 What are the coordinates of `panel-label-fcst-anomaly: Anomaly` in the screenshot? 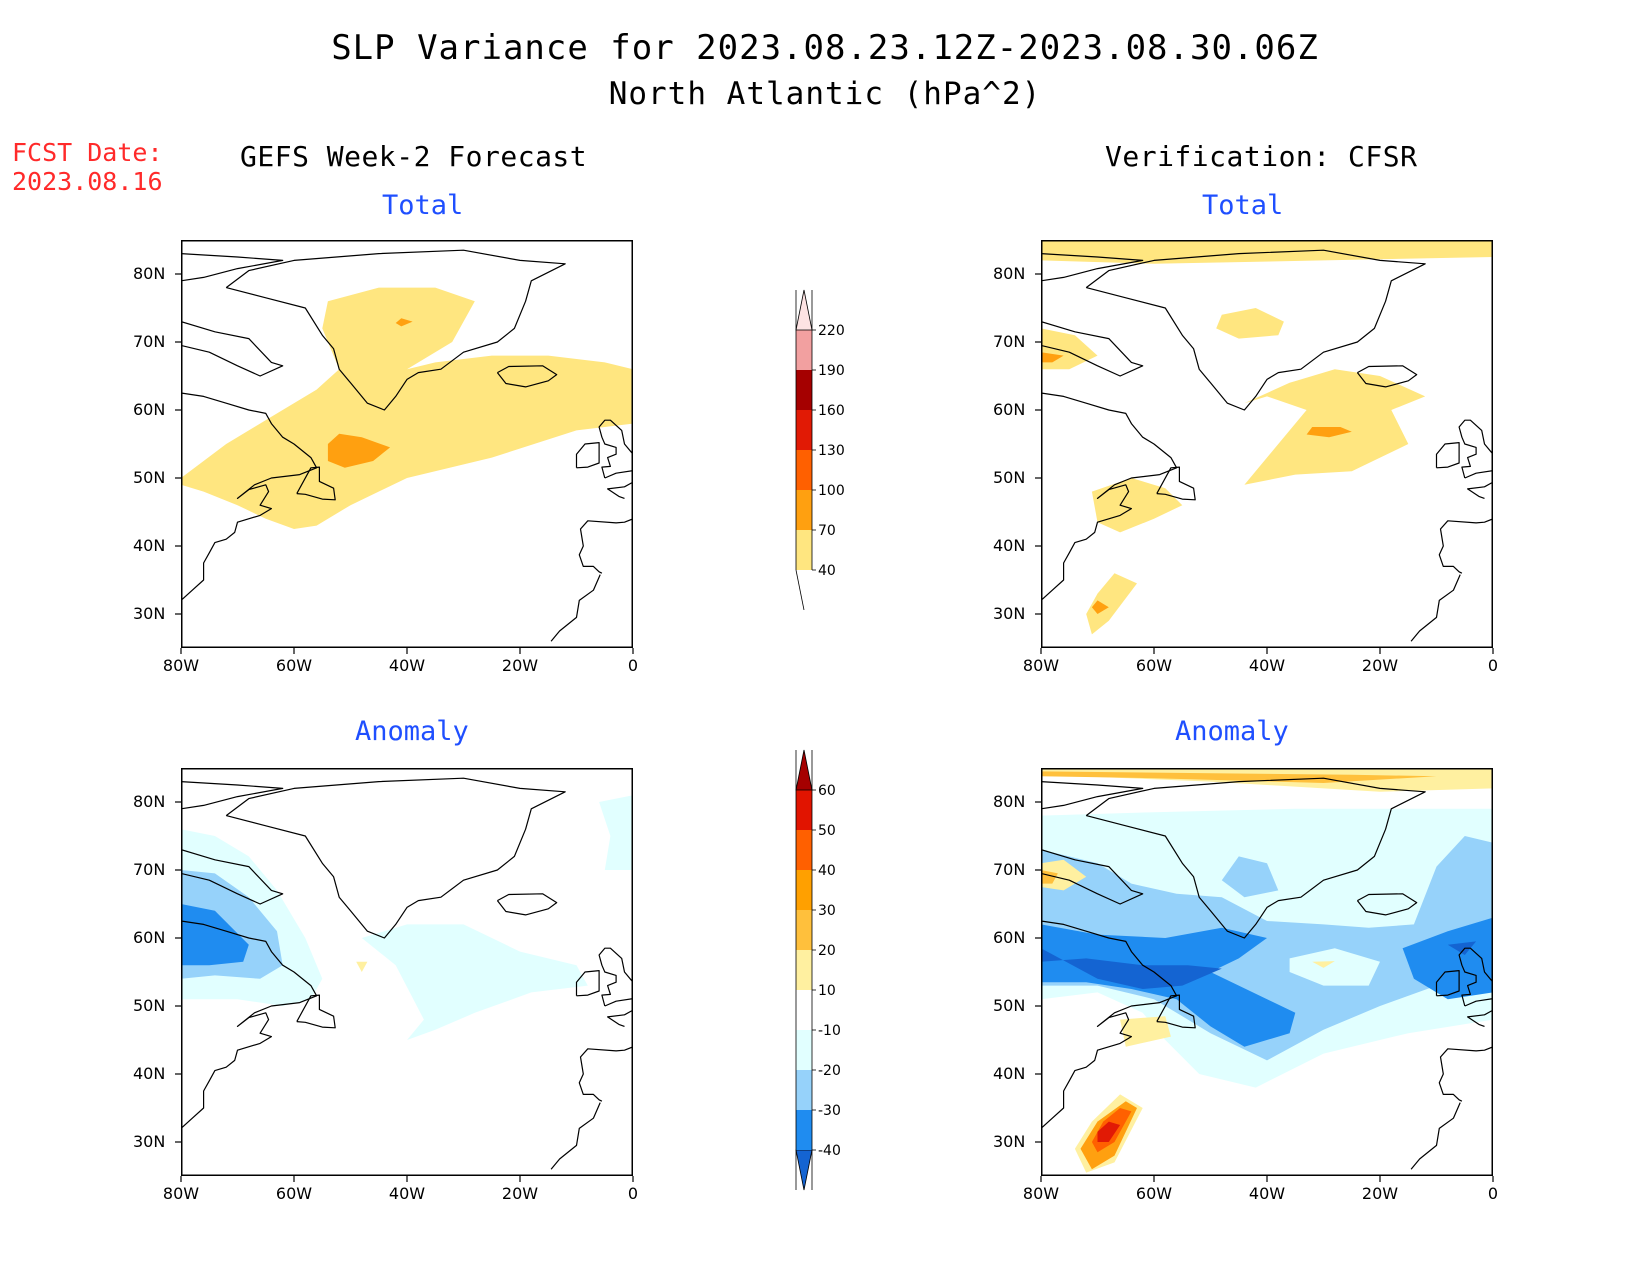 It's located at (412, 731).